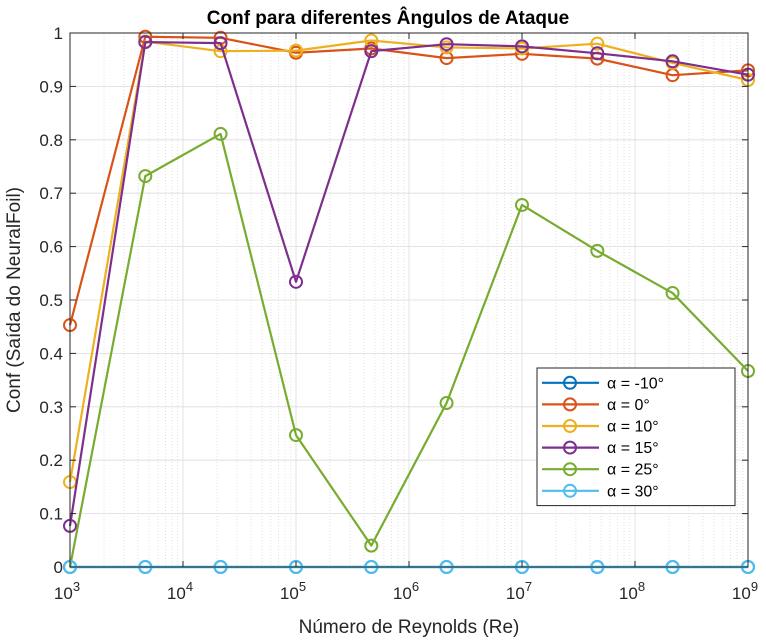 The height and width of the screenshot is (641, 766). I want to click on y-tick-label: 0.7, so click(51, 193).